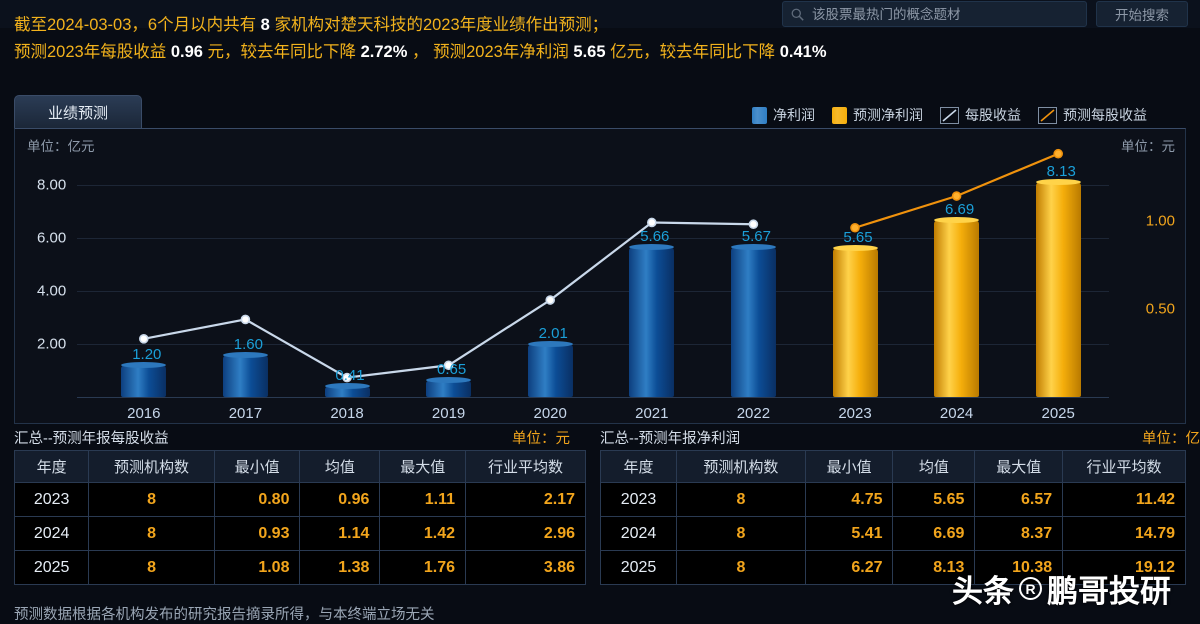 This screenshot has width=1200, height=624. I want to click on table-cell-value: 14.79, so click(1124, 533).